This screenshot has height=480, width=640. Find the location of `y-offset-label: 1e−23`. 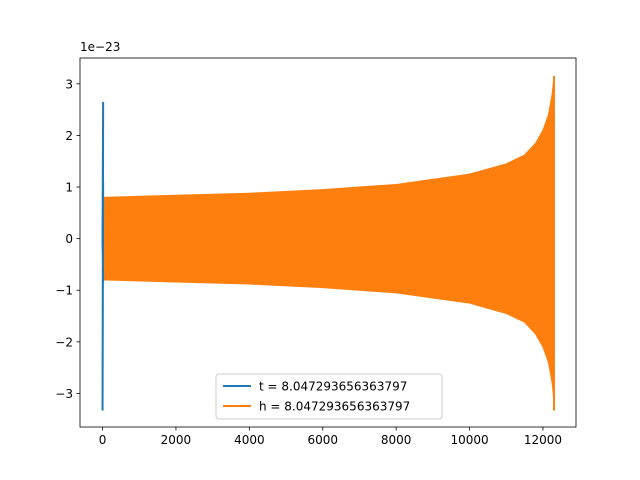

y-offset-label: 1e−23 is located at coordinates (100, 47).